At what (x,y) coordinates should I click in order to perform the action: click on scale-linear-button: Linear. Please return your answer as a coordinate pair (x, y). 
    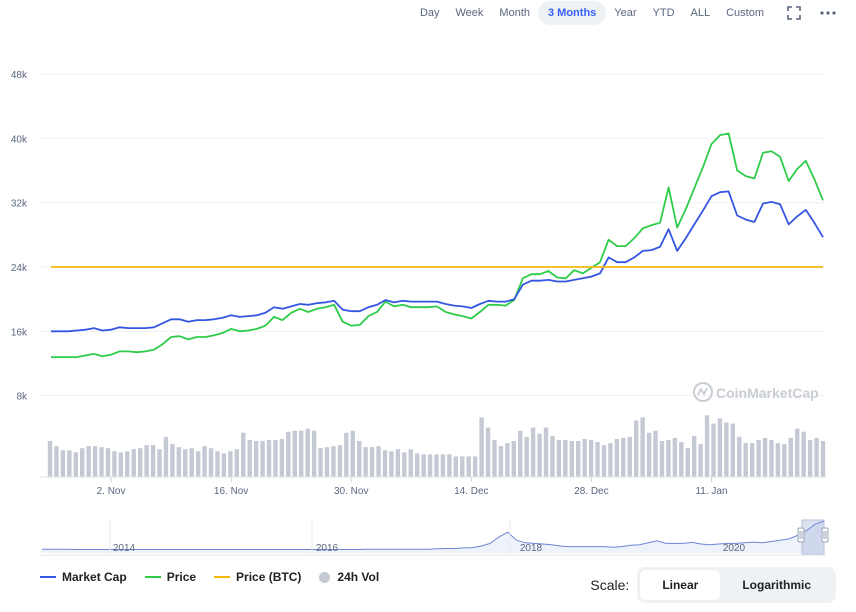
    Looking at the image, I should click on (680, 585).